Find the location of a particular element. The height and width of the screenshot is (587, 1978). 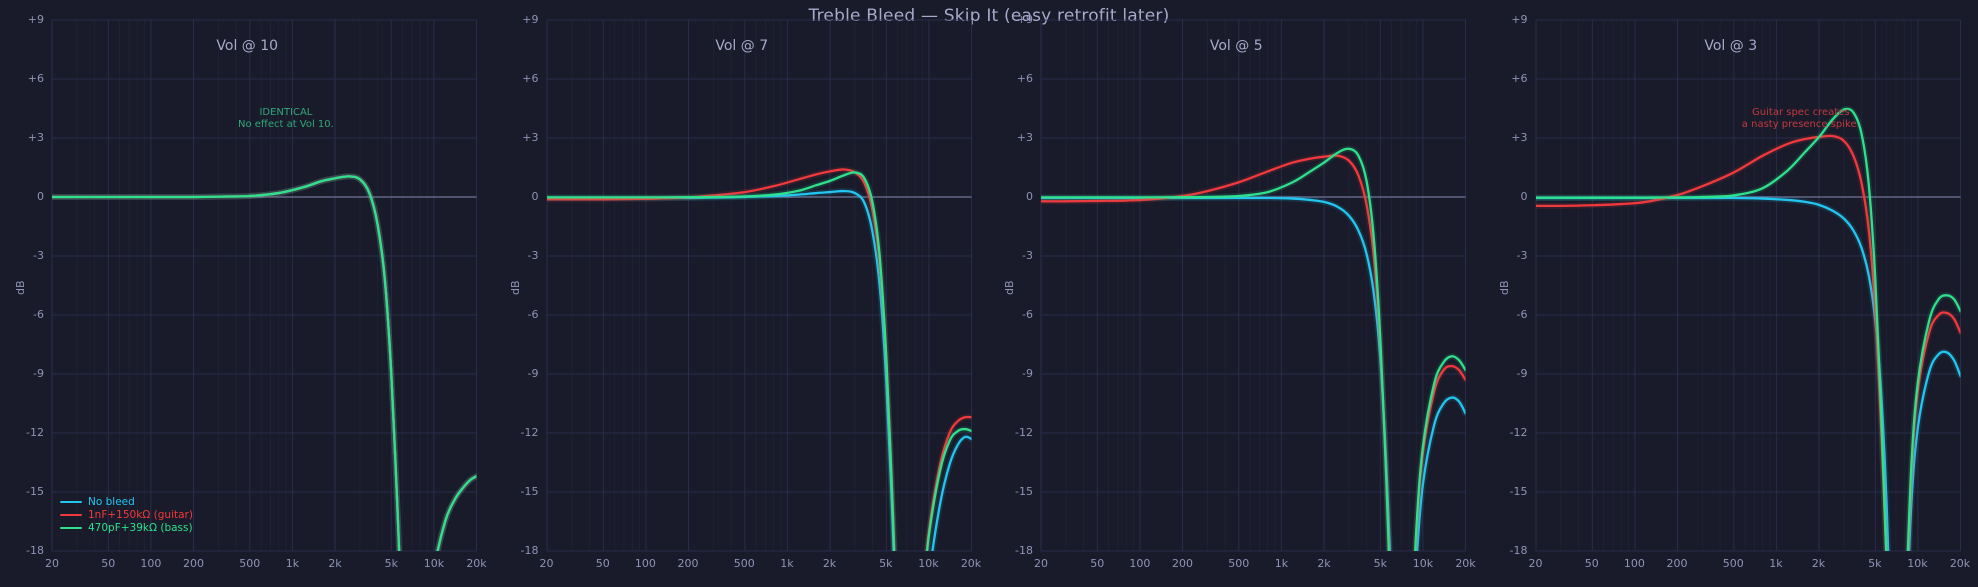

panel-title-3: Vol @ 5 is located at coordinates (1236, 46).